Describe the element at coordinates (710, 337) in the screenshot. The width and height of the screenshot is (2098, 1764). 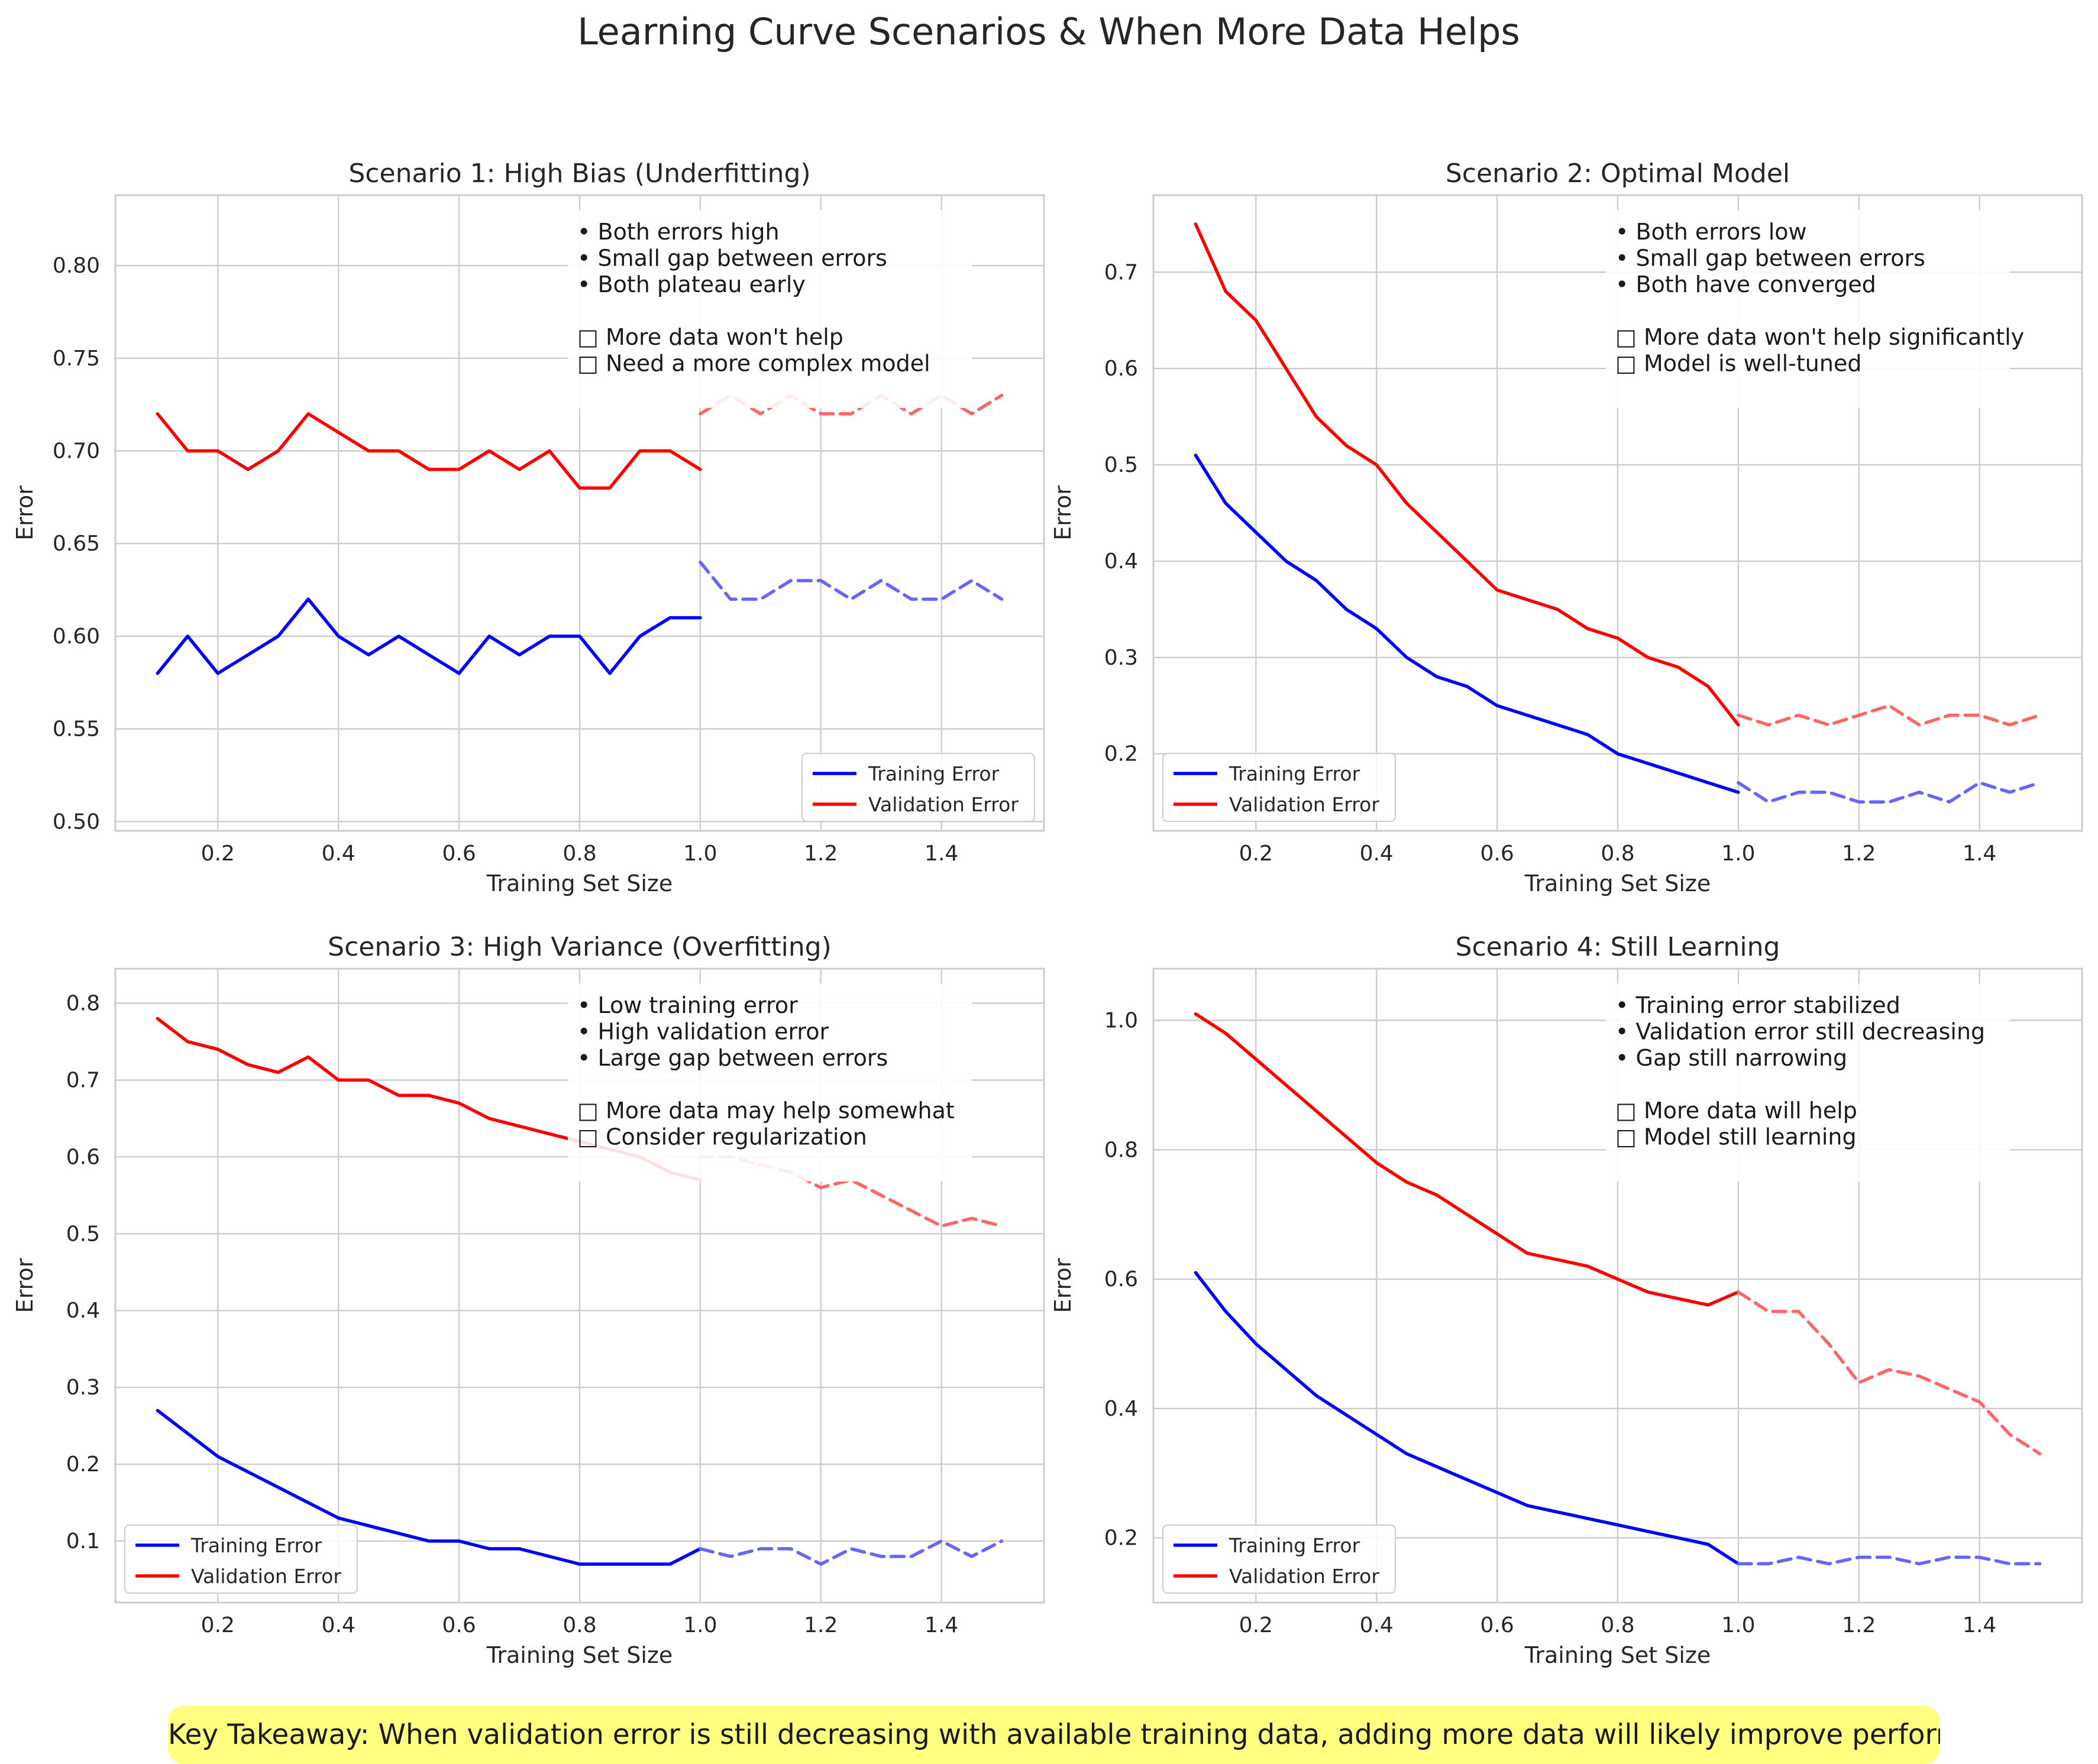
I see `annotation-line: □ More data won't help` at that location.